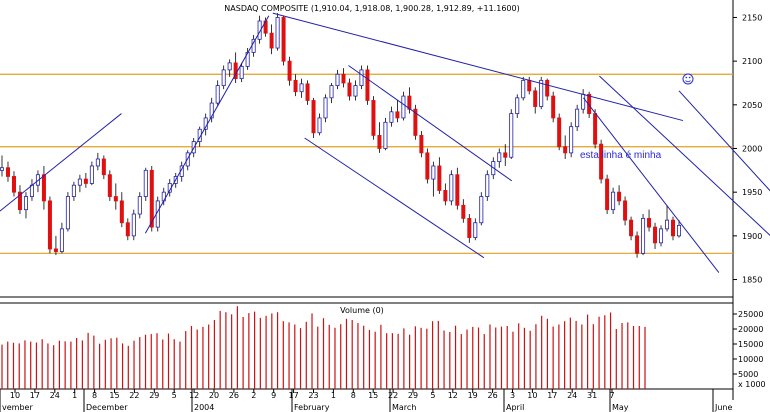 This screenshot has height=412, width=770. What do you see at coordinates (752, 17) in the screenshot?
I see `price-tick-label-6: 2150` at bounding box center [752, 17].